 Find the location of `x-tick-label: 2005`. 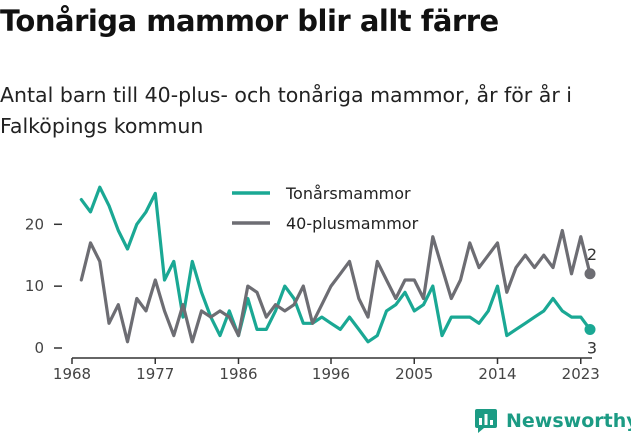

x-tick-label: 2005 is located at coordinates (414, 374).